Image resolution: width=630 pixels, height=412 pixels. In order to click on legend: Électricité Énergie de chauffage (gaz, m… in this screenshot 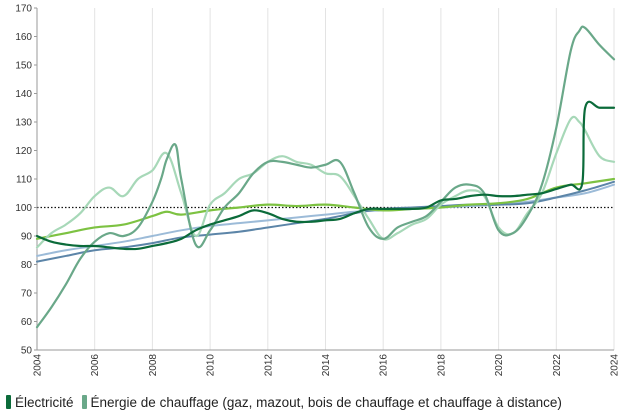, I will do `click(288, 402)`.